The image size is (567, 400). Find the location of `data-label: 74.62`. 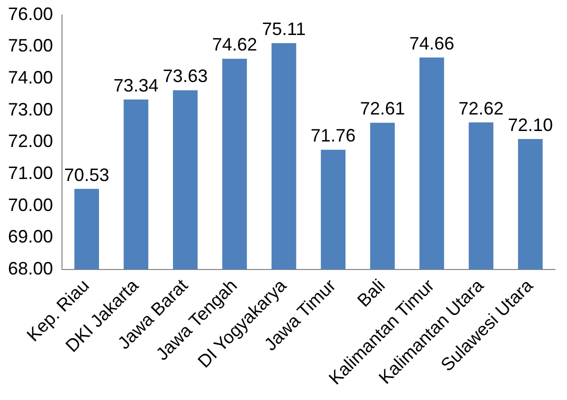

data-label: 74.62 is located at coordinates (235, 44).